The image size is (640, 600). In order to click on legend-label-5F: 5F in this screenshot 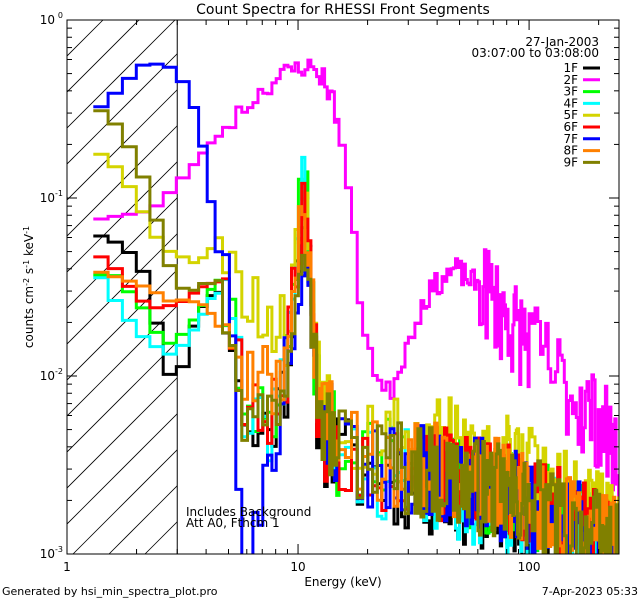, I will do `click(570, 115)`.